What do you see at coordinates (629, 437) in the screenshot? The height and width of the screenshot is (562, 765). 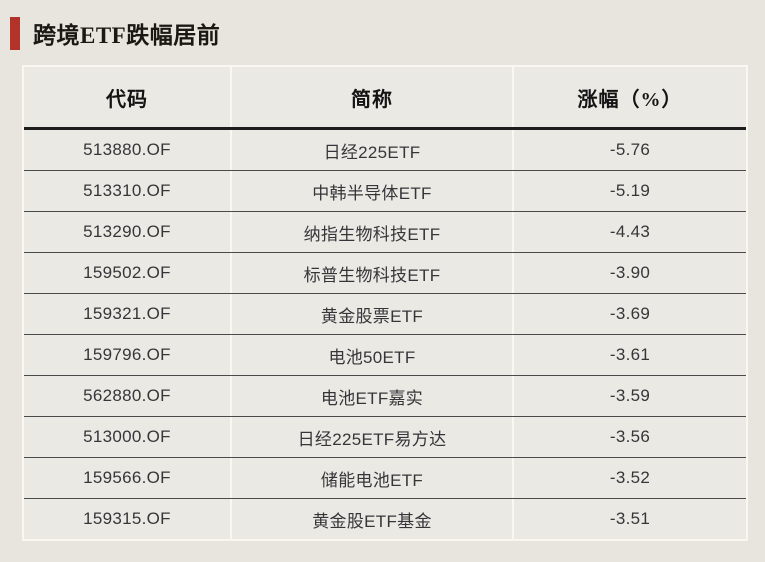 I see `cell-change: -3.56` at bounding box center [629, 437].